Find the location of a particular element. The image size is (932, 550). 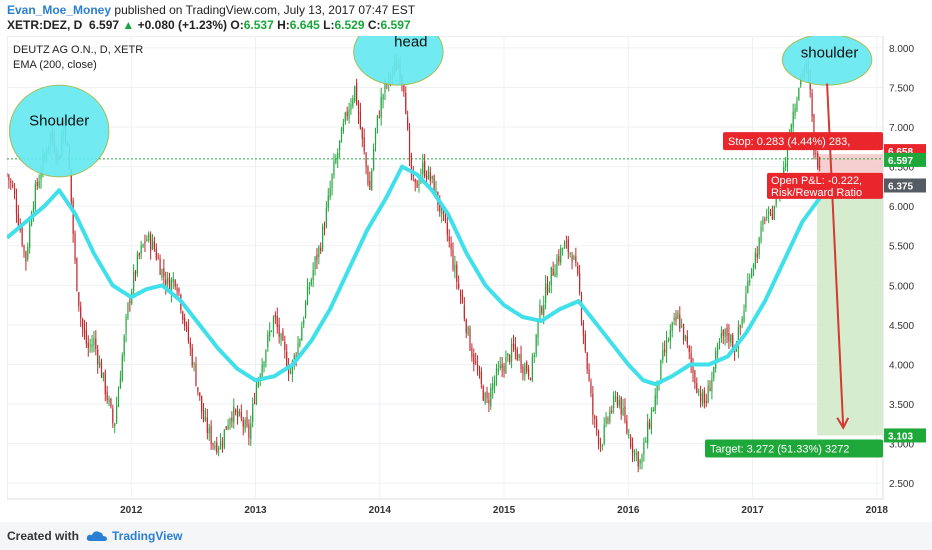

y-tick-label: 5.000 is located at coordinates (901, 286).